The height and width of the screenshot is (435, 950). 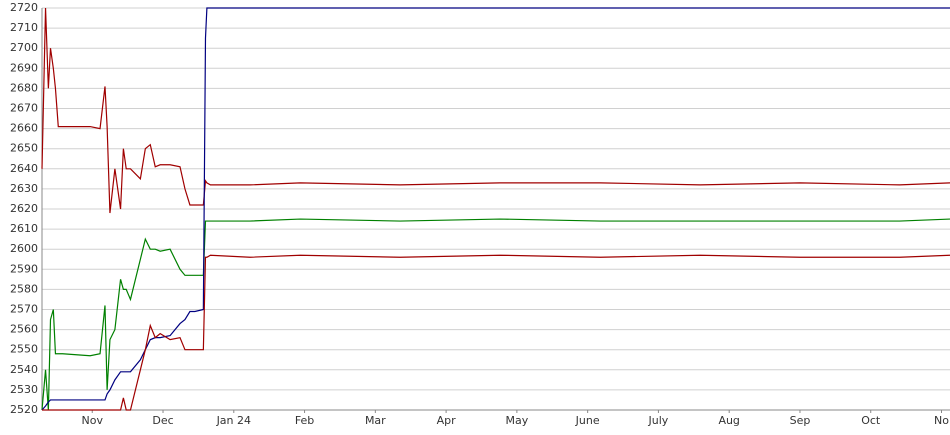 I want to click on y-tick-label: 2720, so click(x=24, y=7).